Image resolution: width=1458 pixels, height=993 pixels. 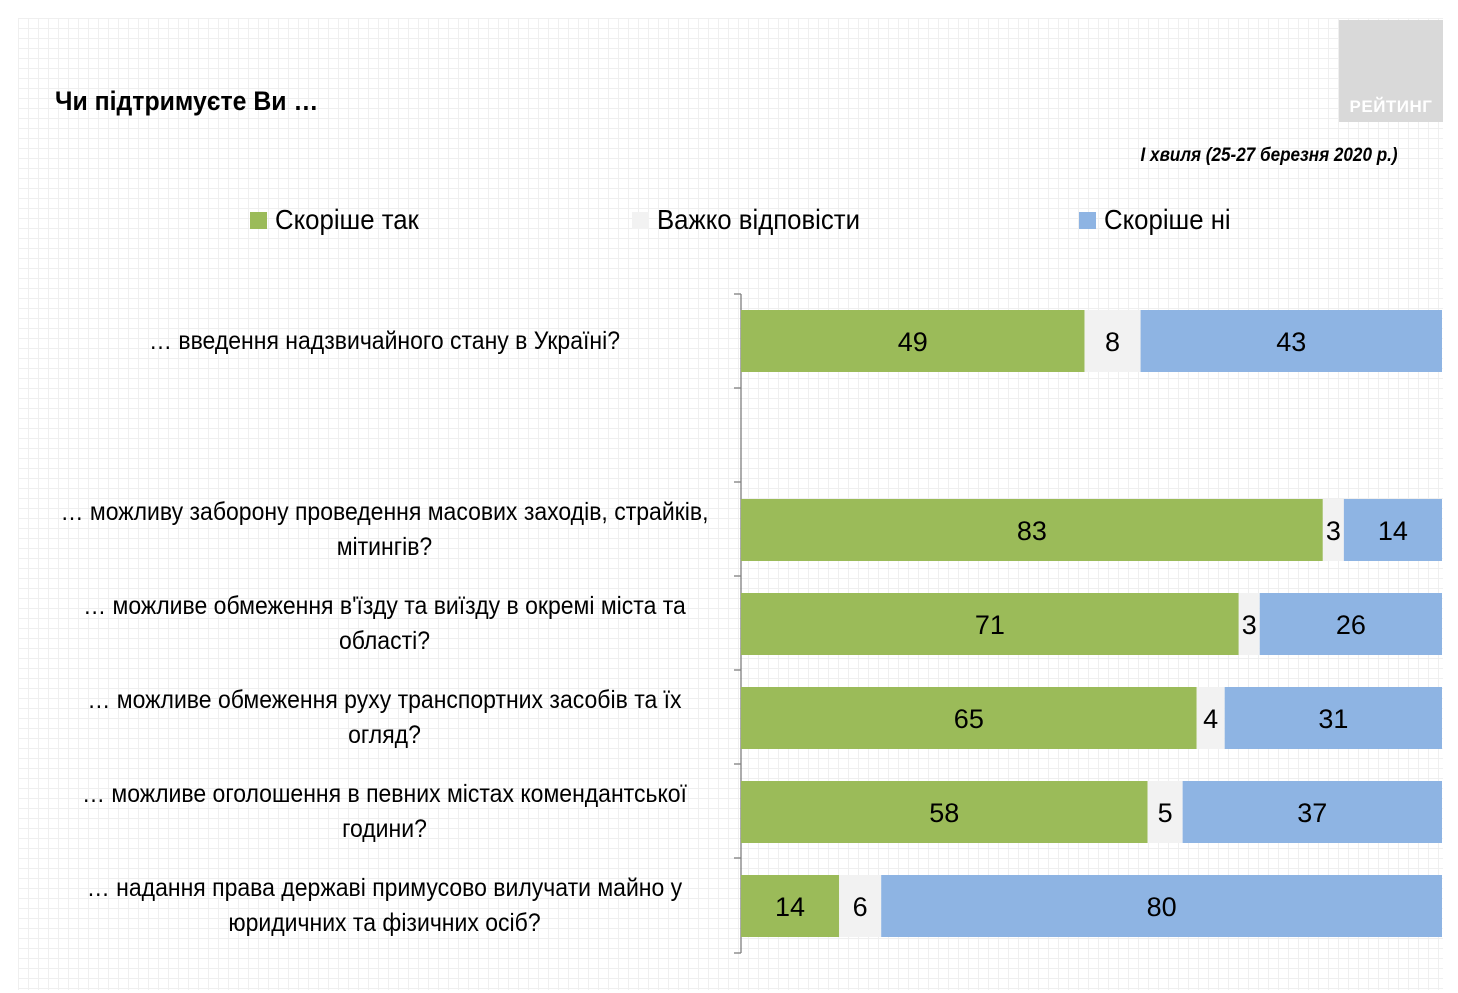 I want to click on data-label: 49, so click(x=913, y=342).